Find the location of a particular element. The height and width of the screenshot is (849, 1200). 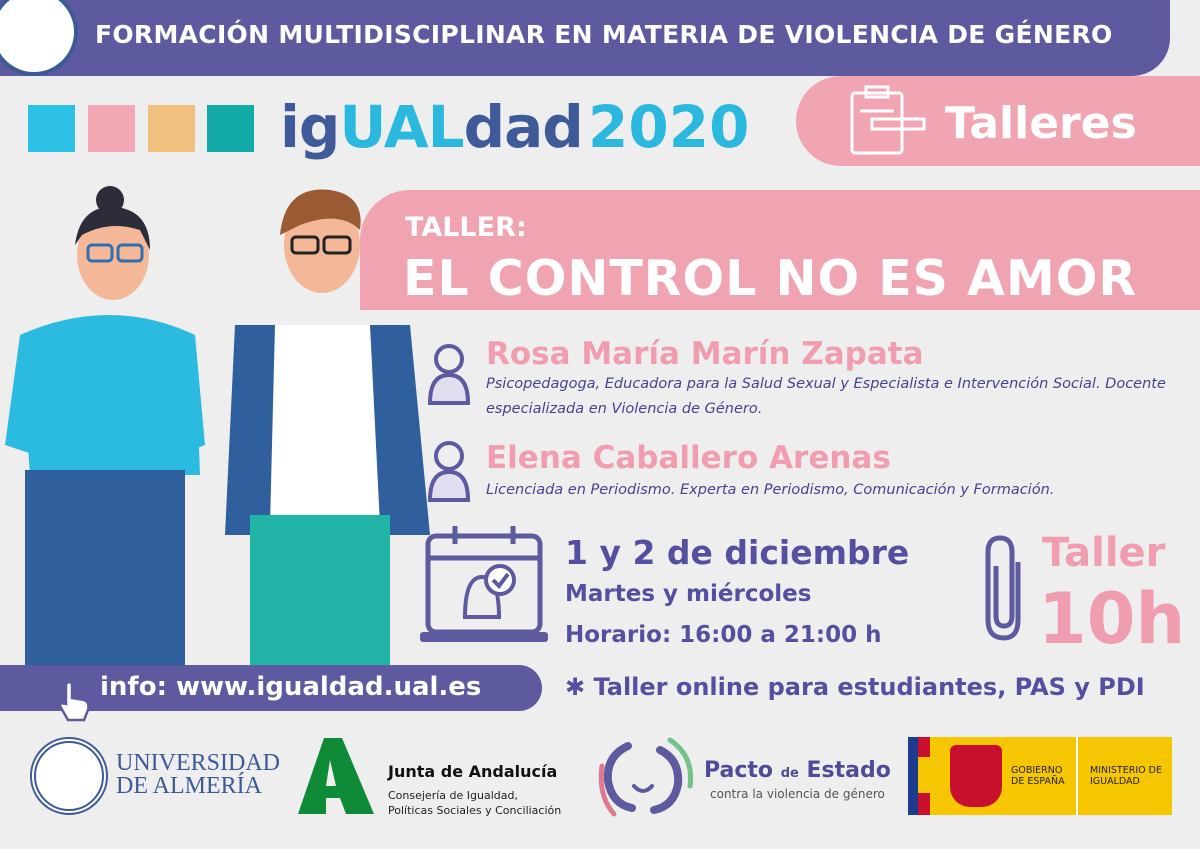

paperclip-icon is located at coordinates (1003, 588).